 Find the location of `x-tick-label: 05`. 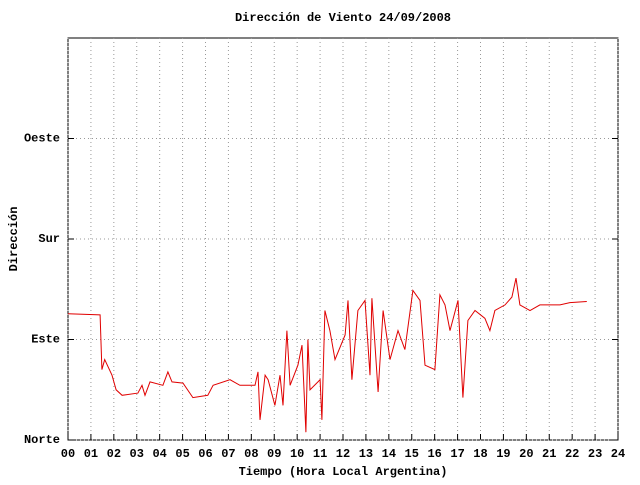

x-tick-label: 05 is located at coordinates (182, 454).